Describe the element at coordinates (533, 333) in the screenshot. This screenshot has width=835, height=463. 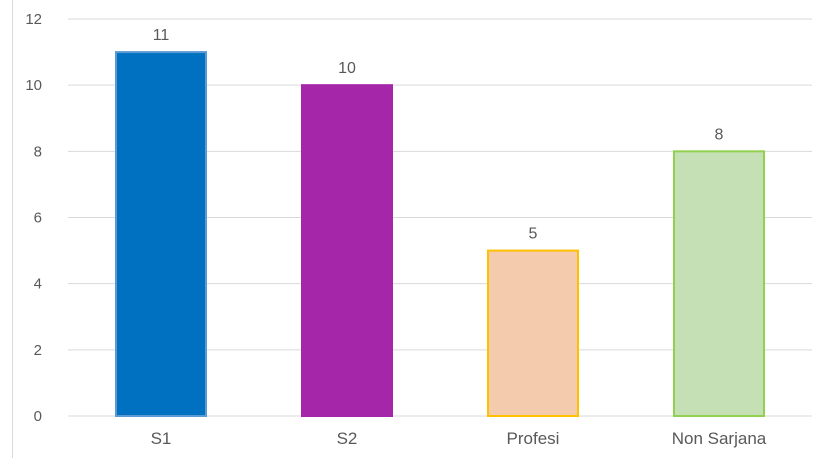
I see `bar-profesi` at that location.